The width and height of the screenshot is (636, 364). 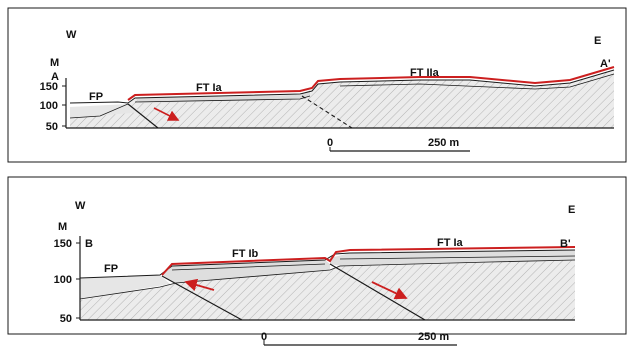 I want to click on scale-length-b: 250 m, so click(x=433, y=337).